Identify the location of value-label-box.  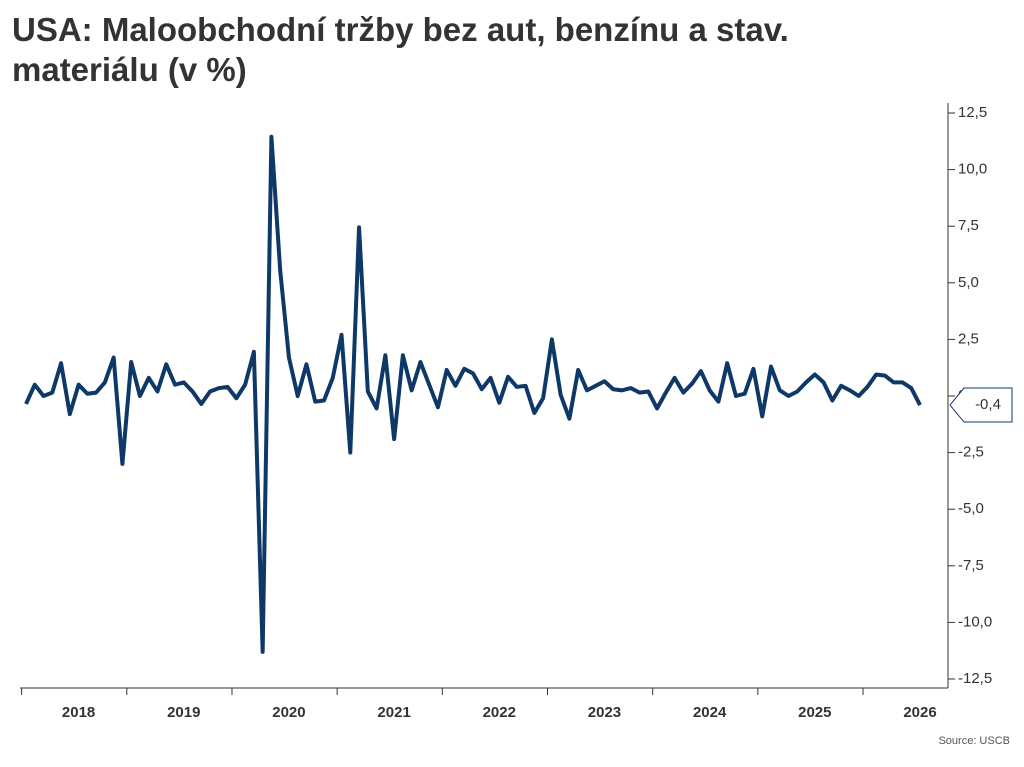
(981, 405).